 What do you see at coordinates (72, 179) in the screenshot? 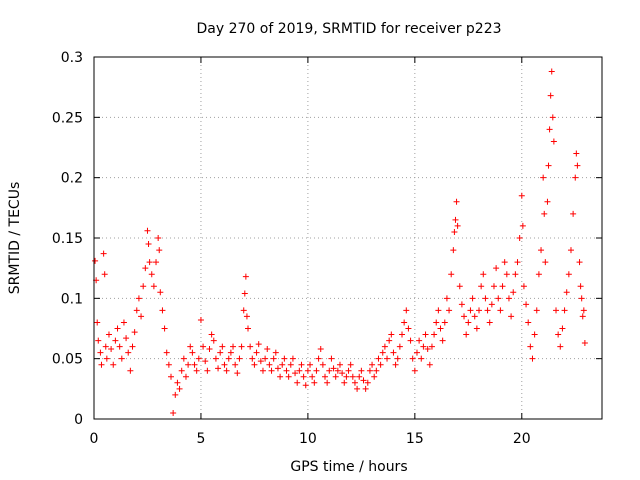
I see `y-tick-label: 0.2` at bounding box center [72, 179].